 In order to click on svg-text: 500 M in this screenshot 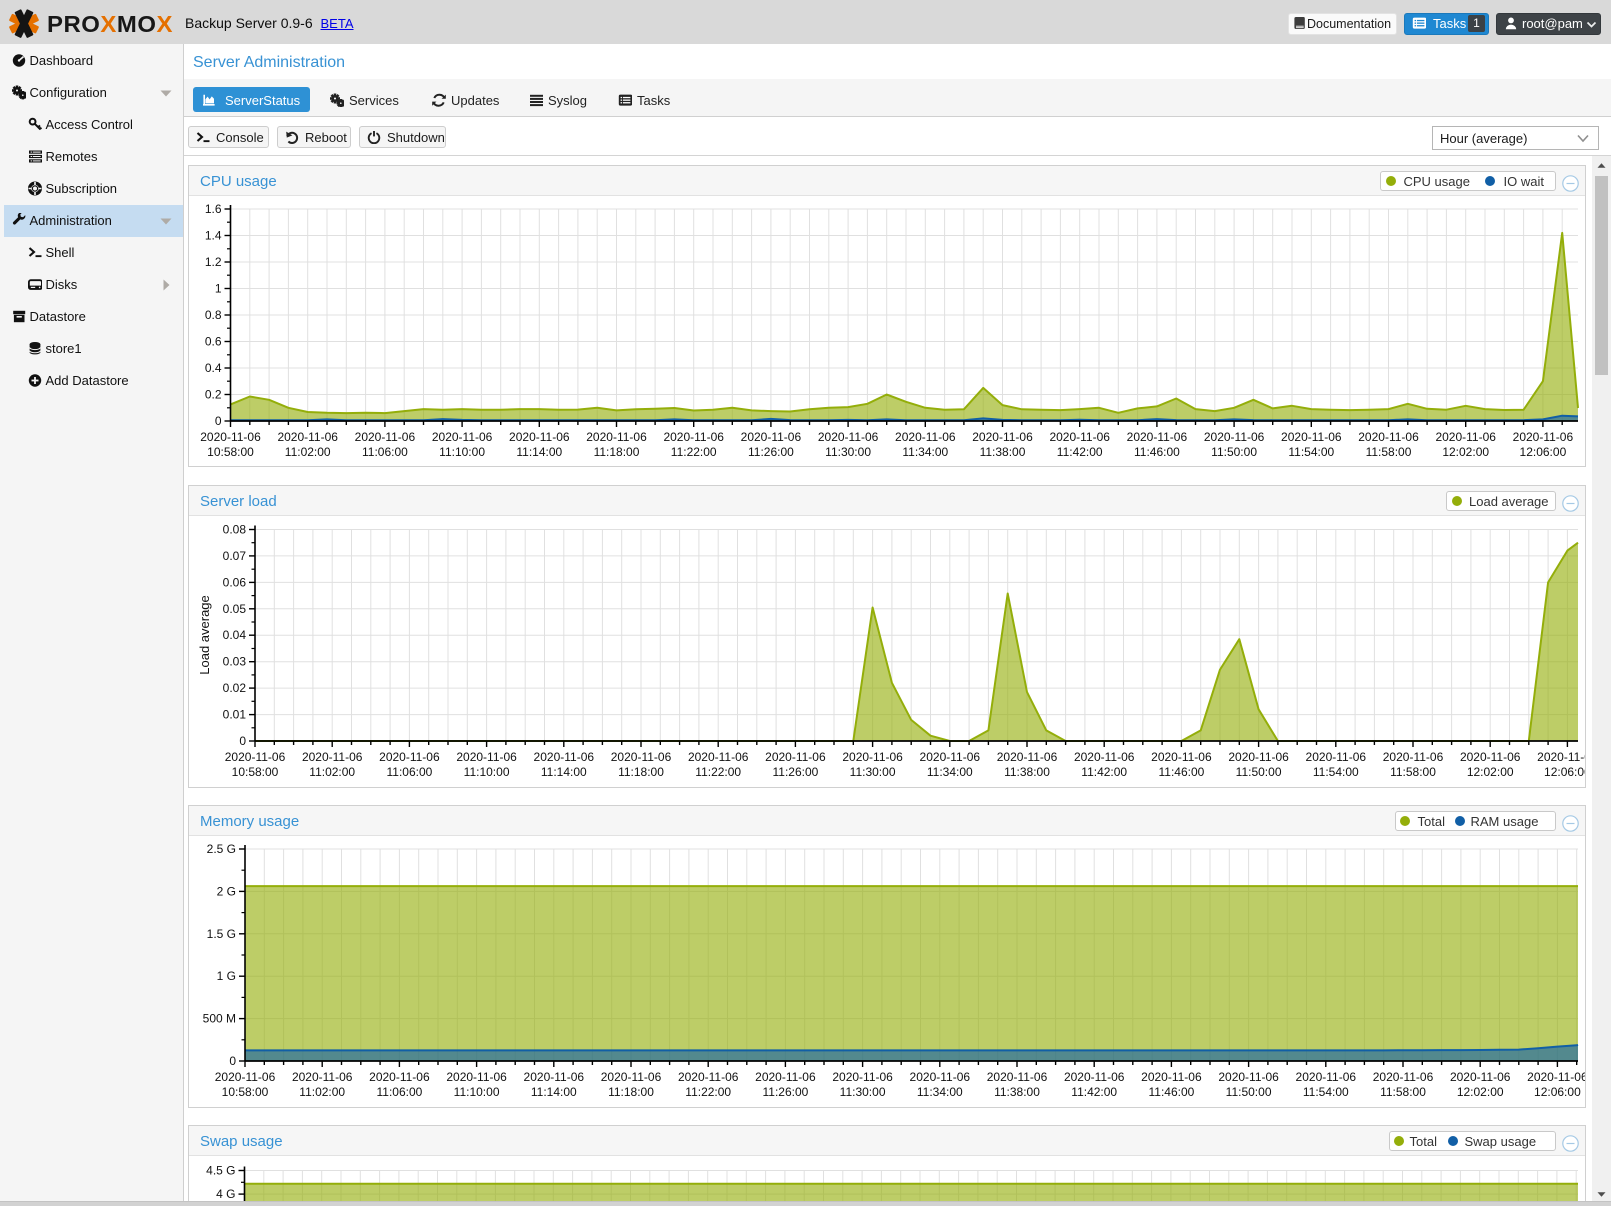, I will do `click(219, 1019)`.